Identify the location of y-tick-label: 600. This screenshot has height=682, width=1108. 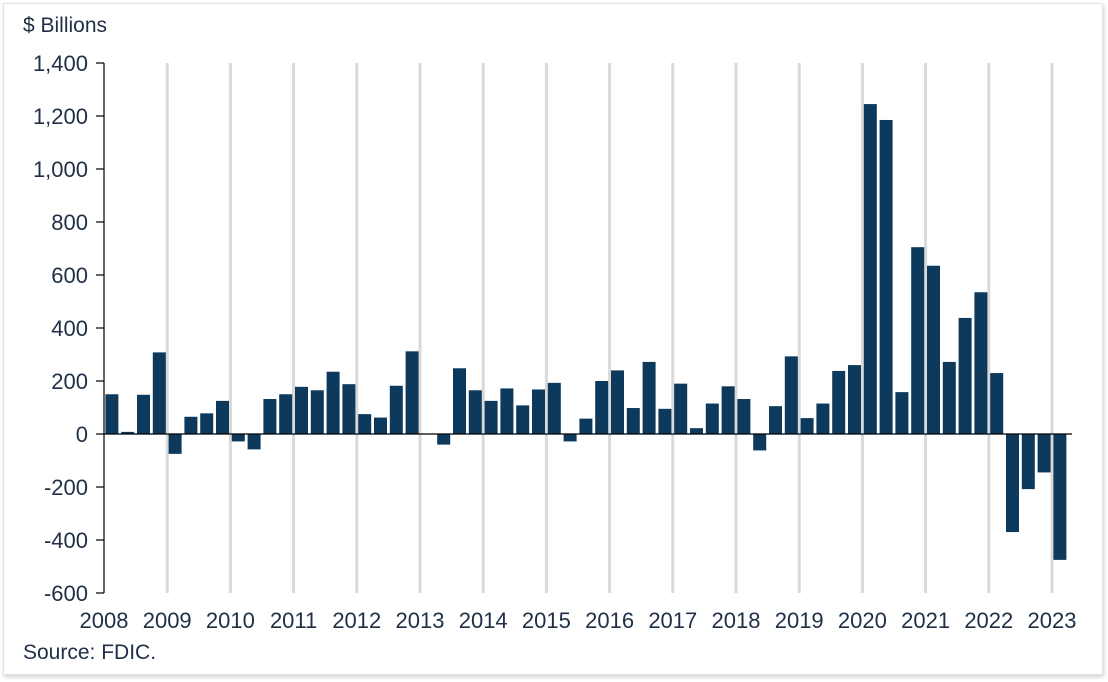
(69, 275).